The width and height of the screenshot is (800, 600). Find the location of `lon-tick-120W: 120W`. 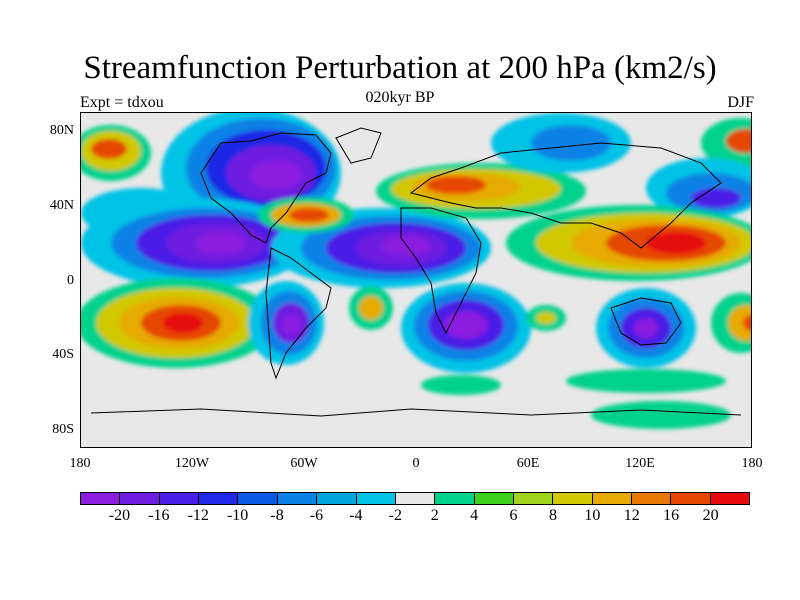

lon-tick-120W: 120W is located at coordinates (192, 463).